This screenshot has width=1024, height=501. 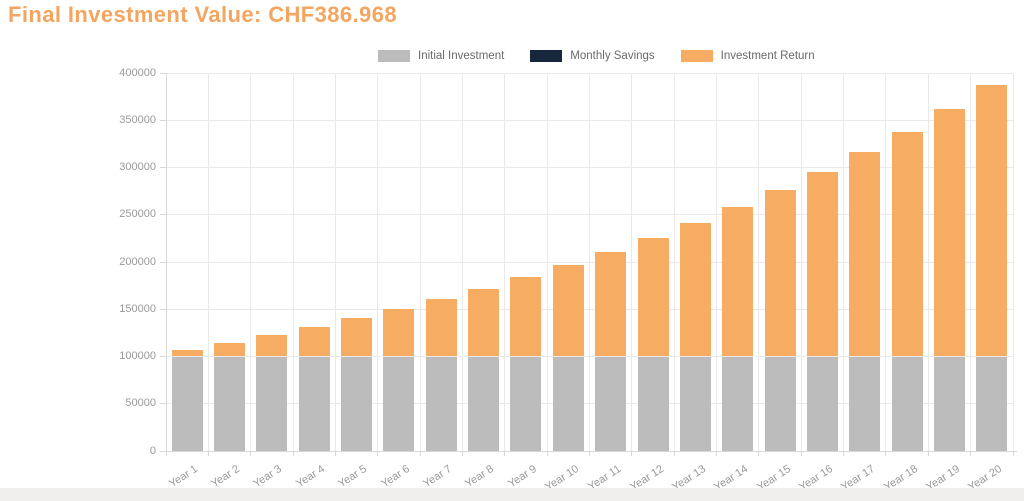 I want to click on x-axis-tick-label: Year 5, so click(x=353, y=477).